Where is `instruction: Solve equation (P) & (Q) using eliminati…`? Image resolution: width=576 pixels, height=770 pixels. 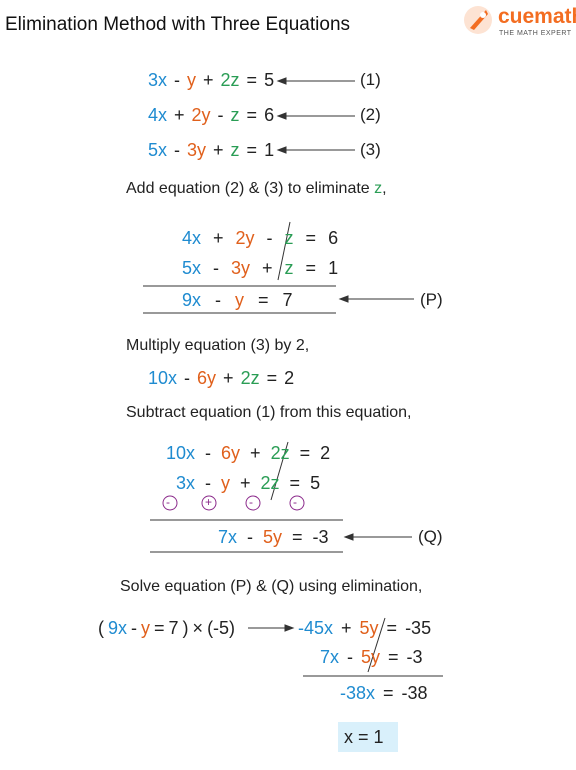 instruction: Solve equation (P) & (Q) using eliminati… is located at coordinates (271, 586).